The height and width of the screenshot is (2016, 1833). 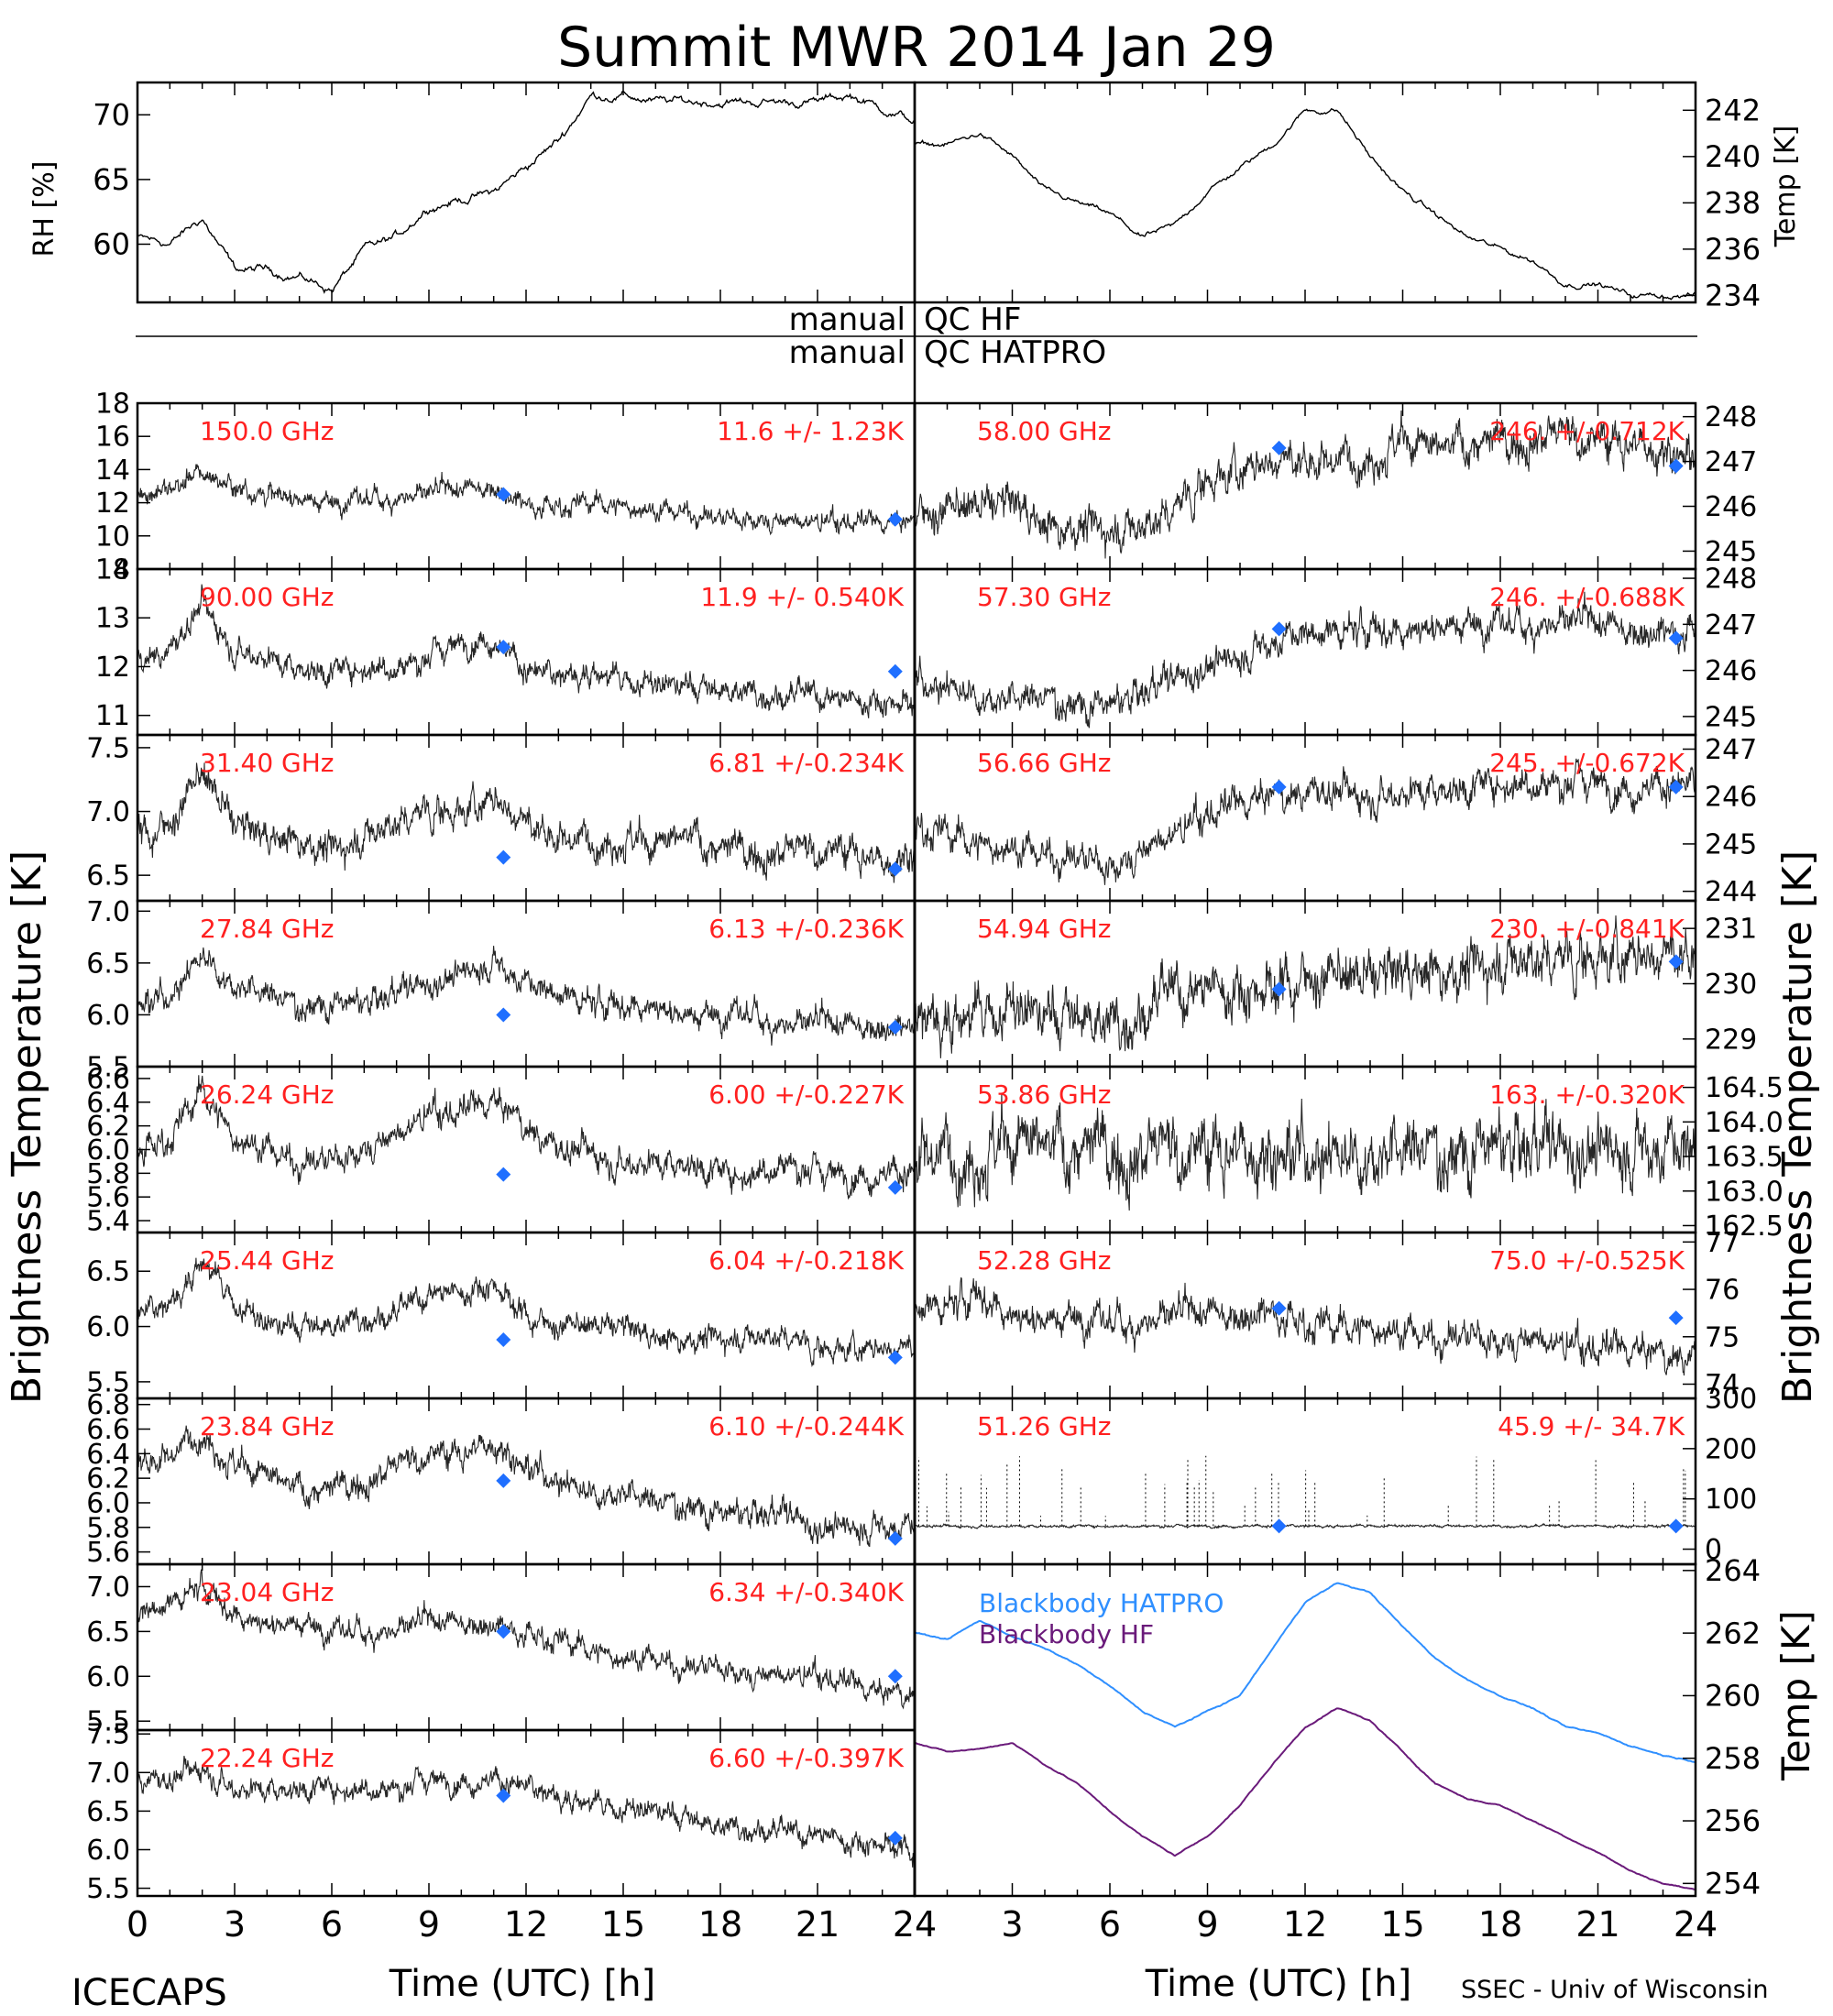 What do you see at coordinates (108, 1222) in the screenshot?
I see `y-tick-label: 5.4` at bounding box center [108, 1222].